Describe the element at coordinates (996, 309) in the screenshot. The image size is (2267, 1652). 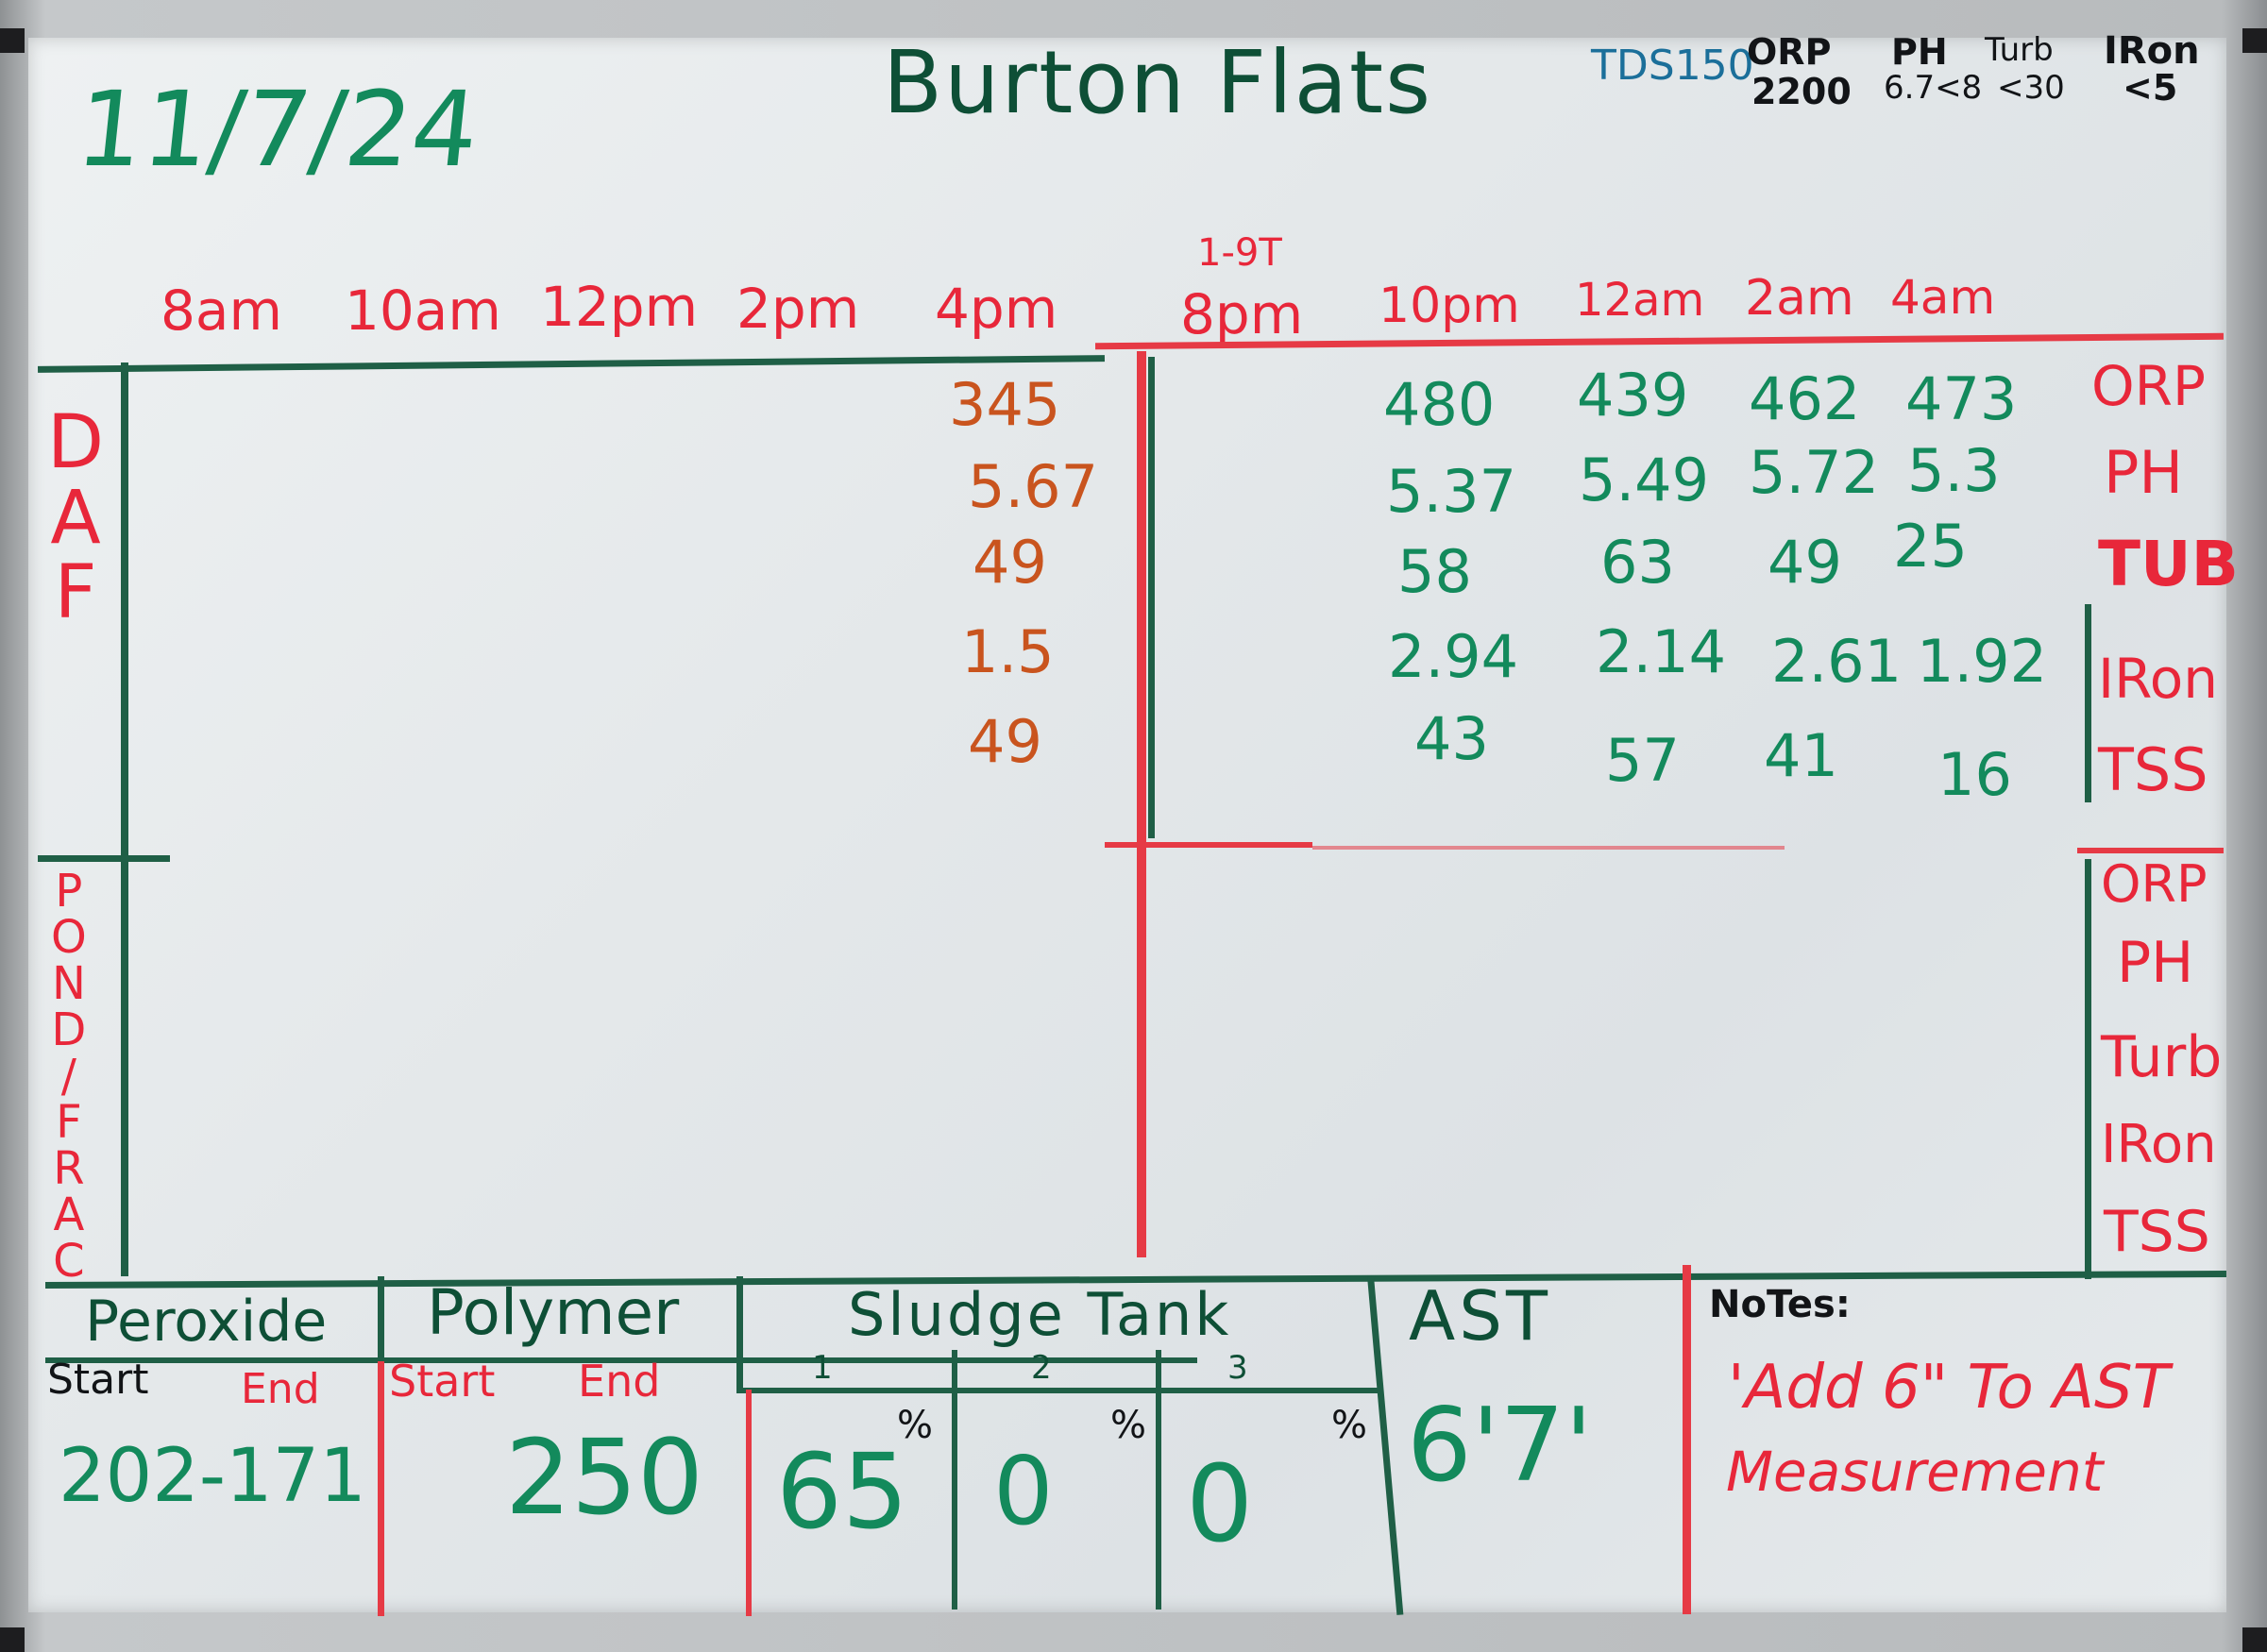
I see `time-4pm: 4pm` at that location.